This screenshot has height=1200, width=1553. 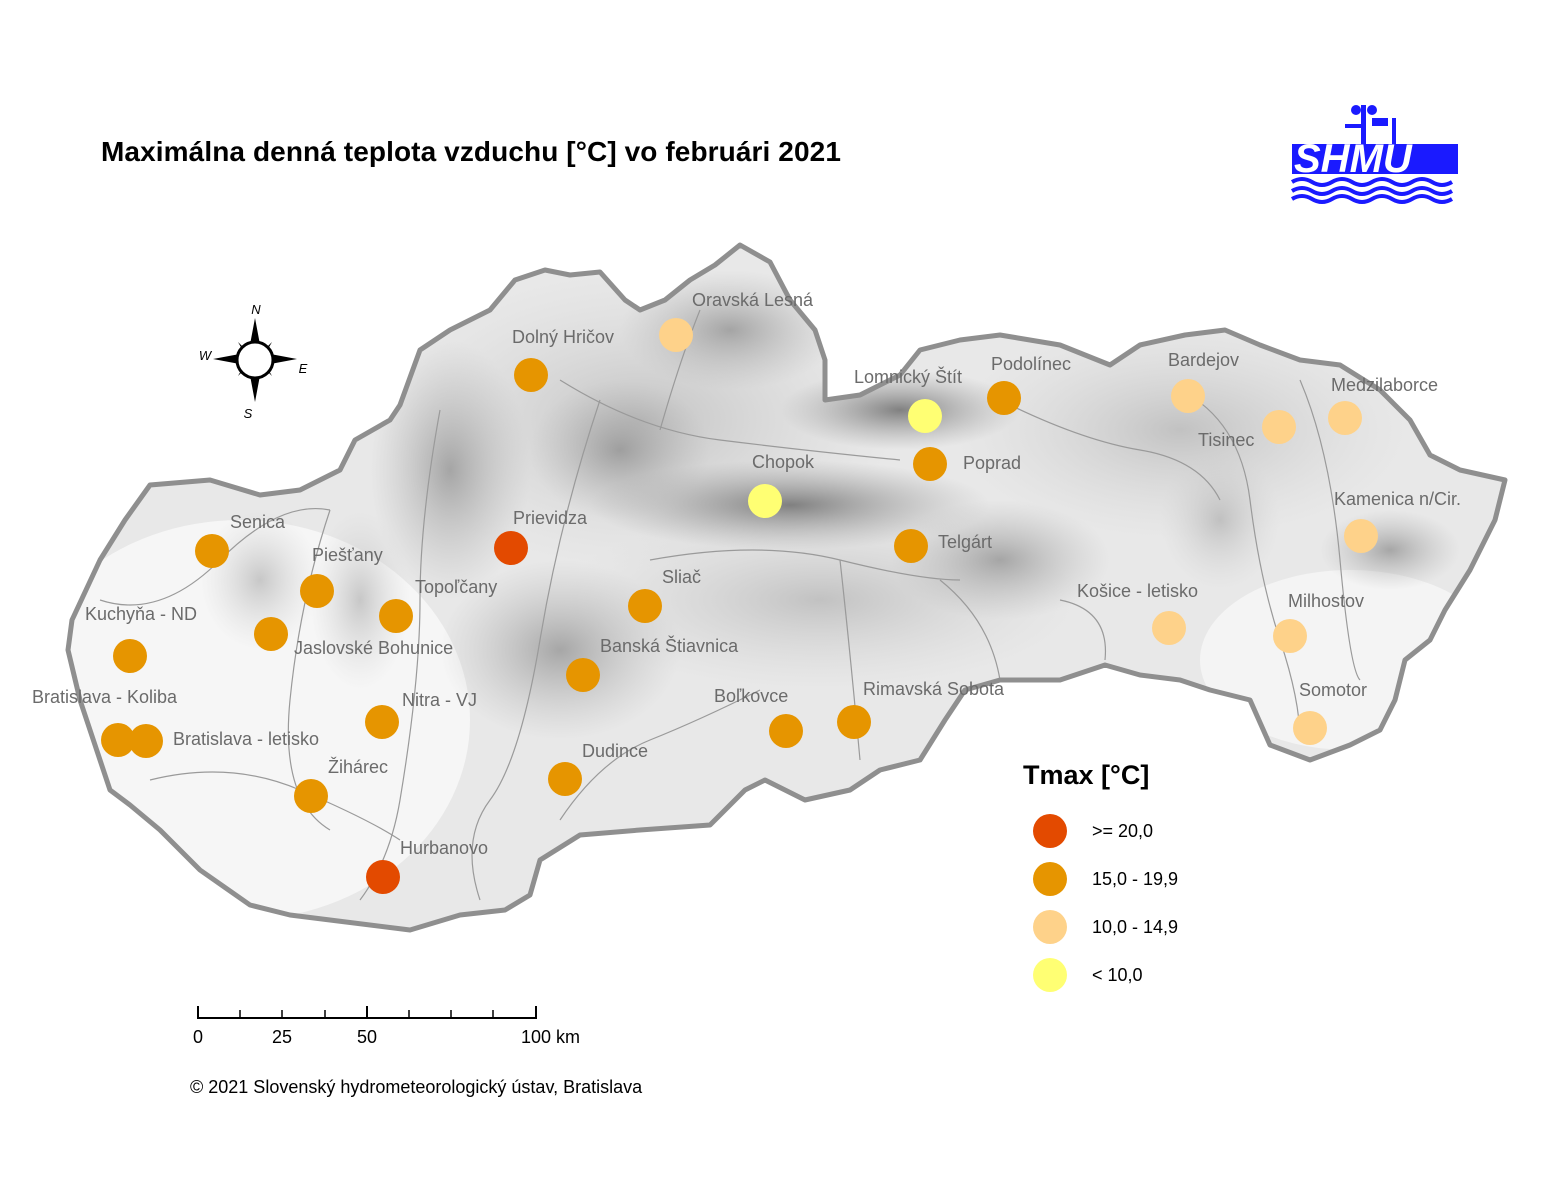 I want to click on station-marker-senica, so click(x=212, y=551).